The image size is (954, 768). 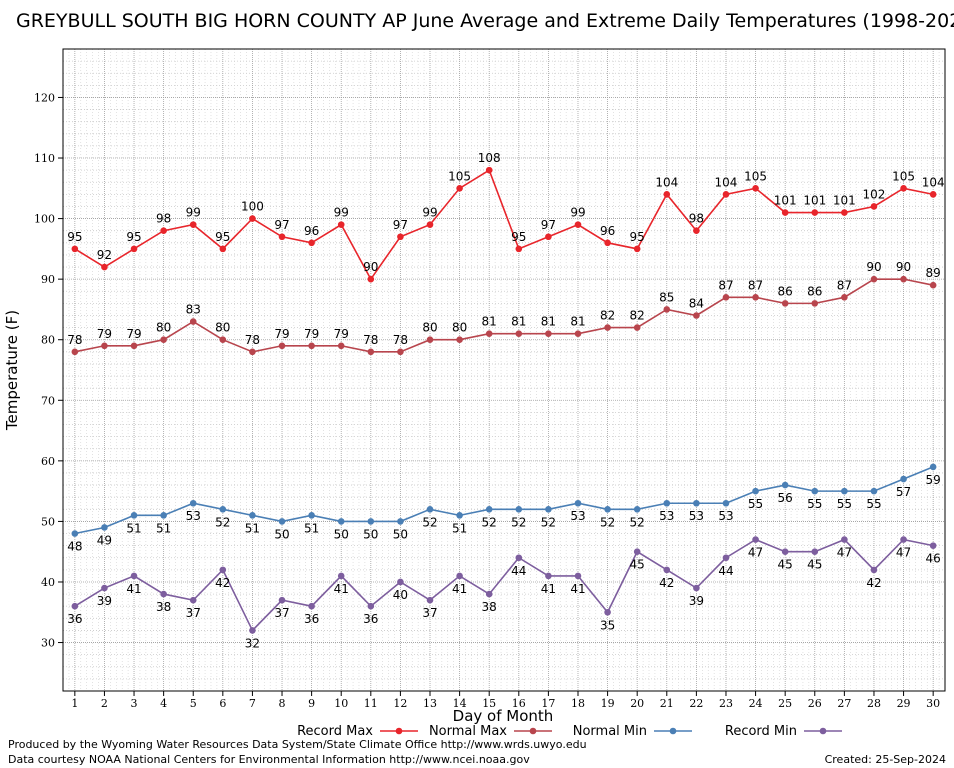 I want to click on data-label-record-min: 46, so click(x=933, y=559).